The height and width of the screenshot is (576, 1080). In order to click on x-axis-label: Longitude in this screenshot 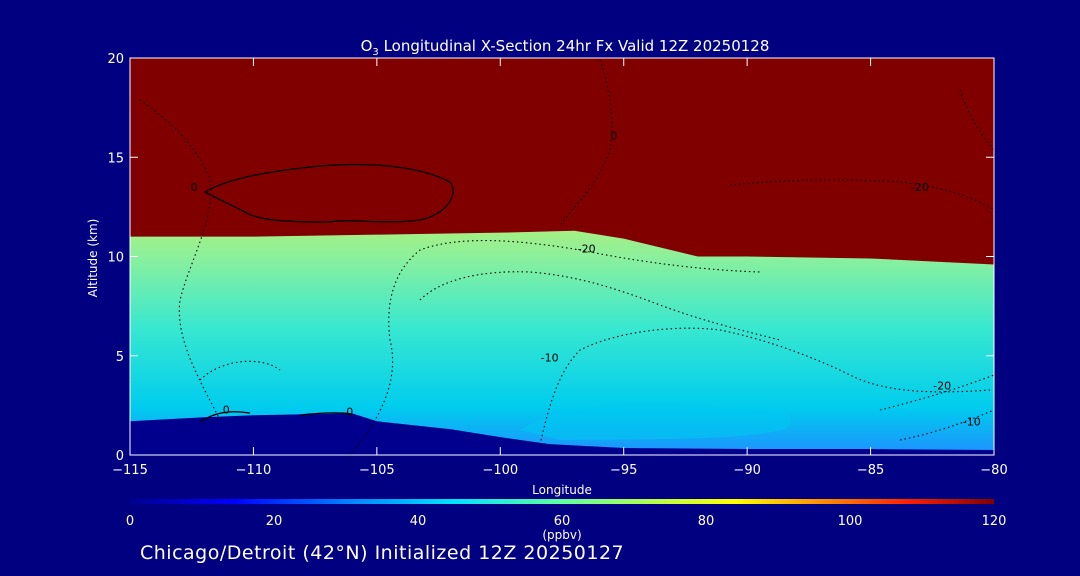, I will do `click(562, 490)`.